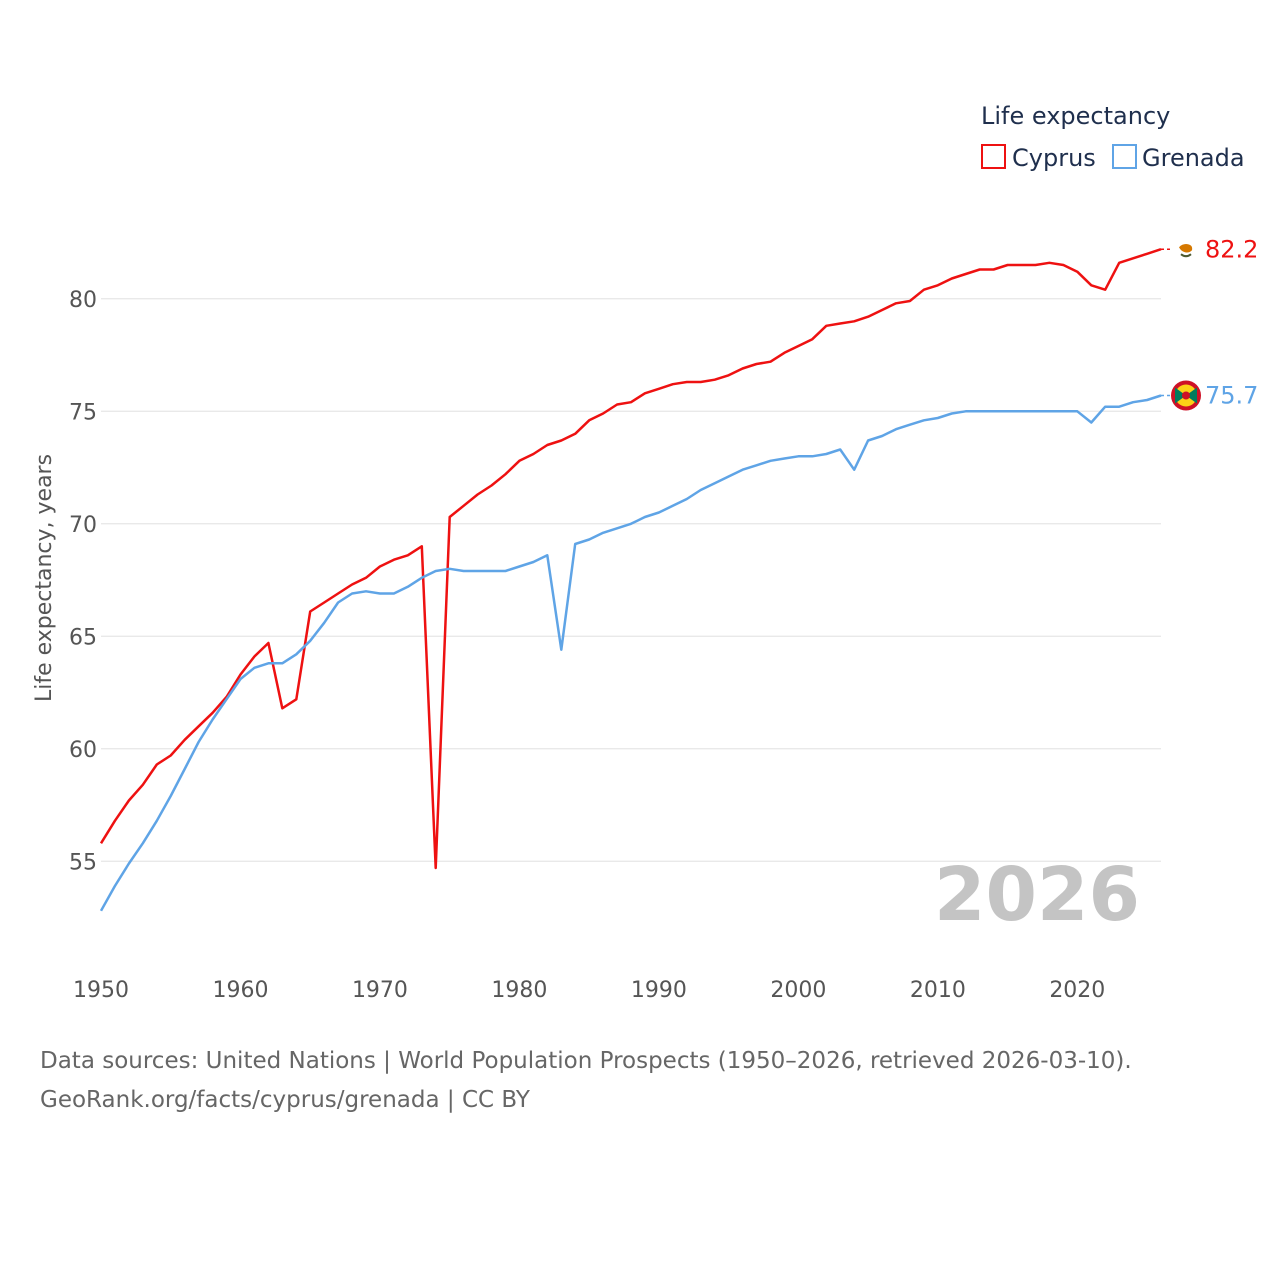 The width and height of the screenshot is (1280, 1280). I want to click on legend-label-cyprus: Cyprus, so click(1054, 158).